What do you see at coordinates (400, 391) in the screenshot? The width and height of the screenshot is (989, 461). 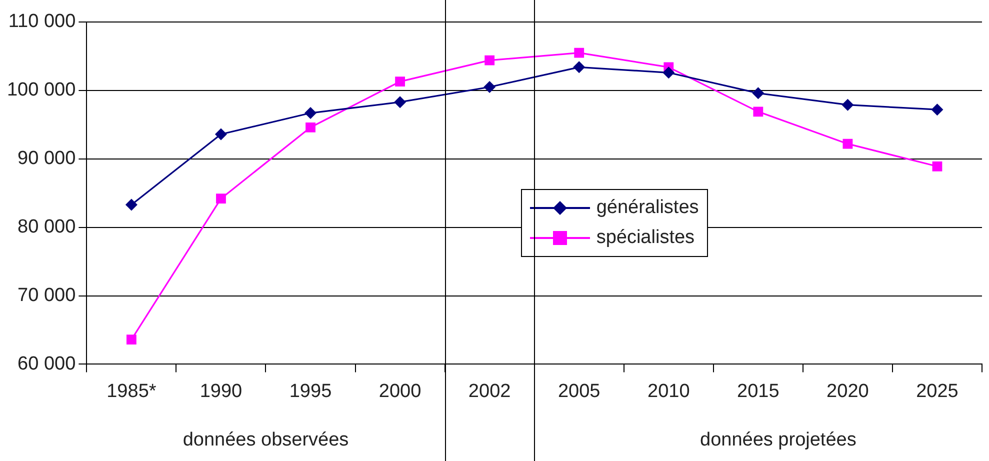 I see `x-tick-label: 2000` at bounding box center [400, 391].